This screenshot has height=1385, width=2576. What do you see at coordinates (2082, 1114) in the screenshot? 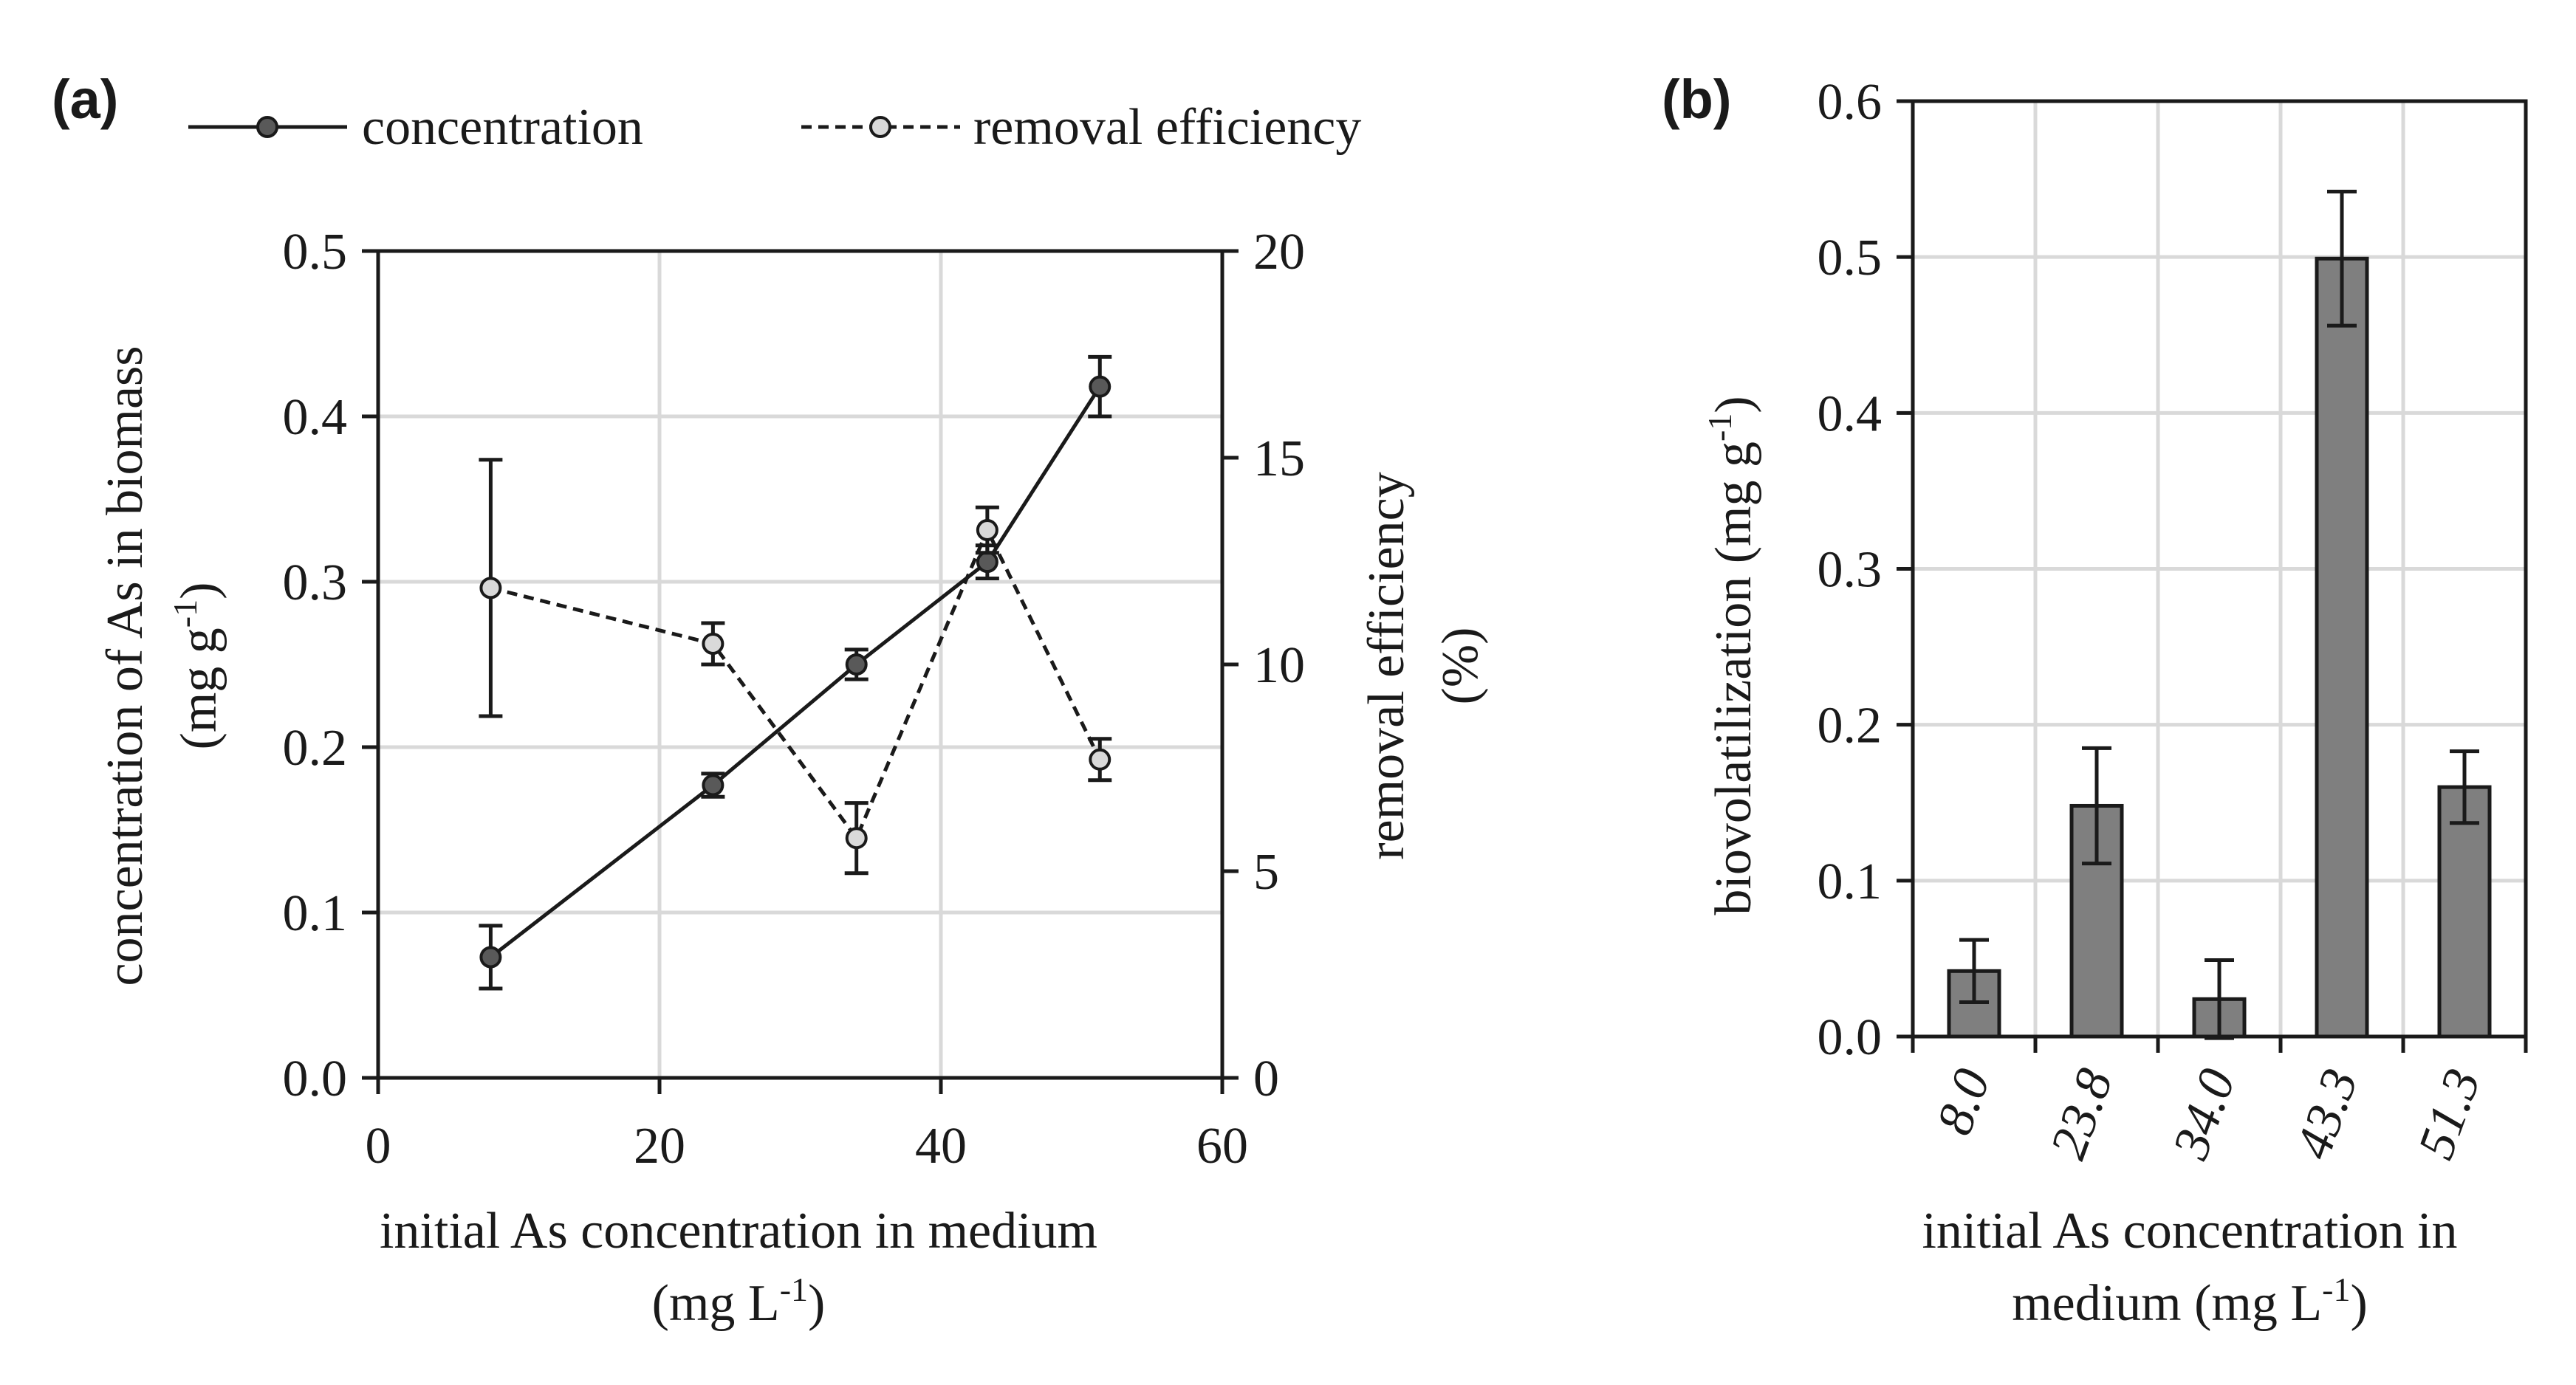
I see `x-tick-label: 23.8` at bounding box center [2082, 1114].